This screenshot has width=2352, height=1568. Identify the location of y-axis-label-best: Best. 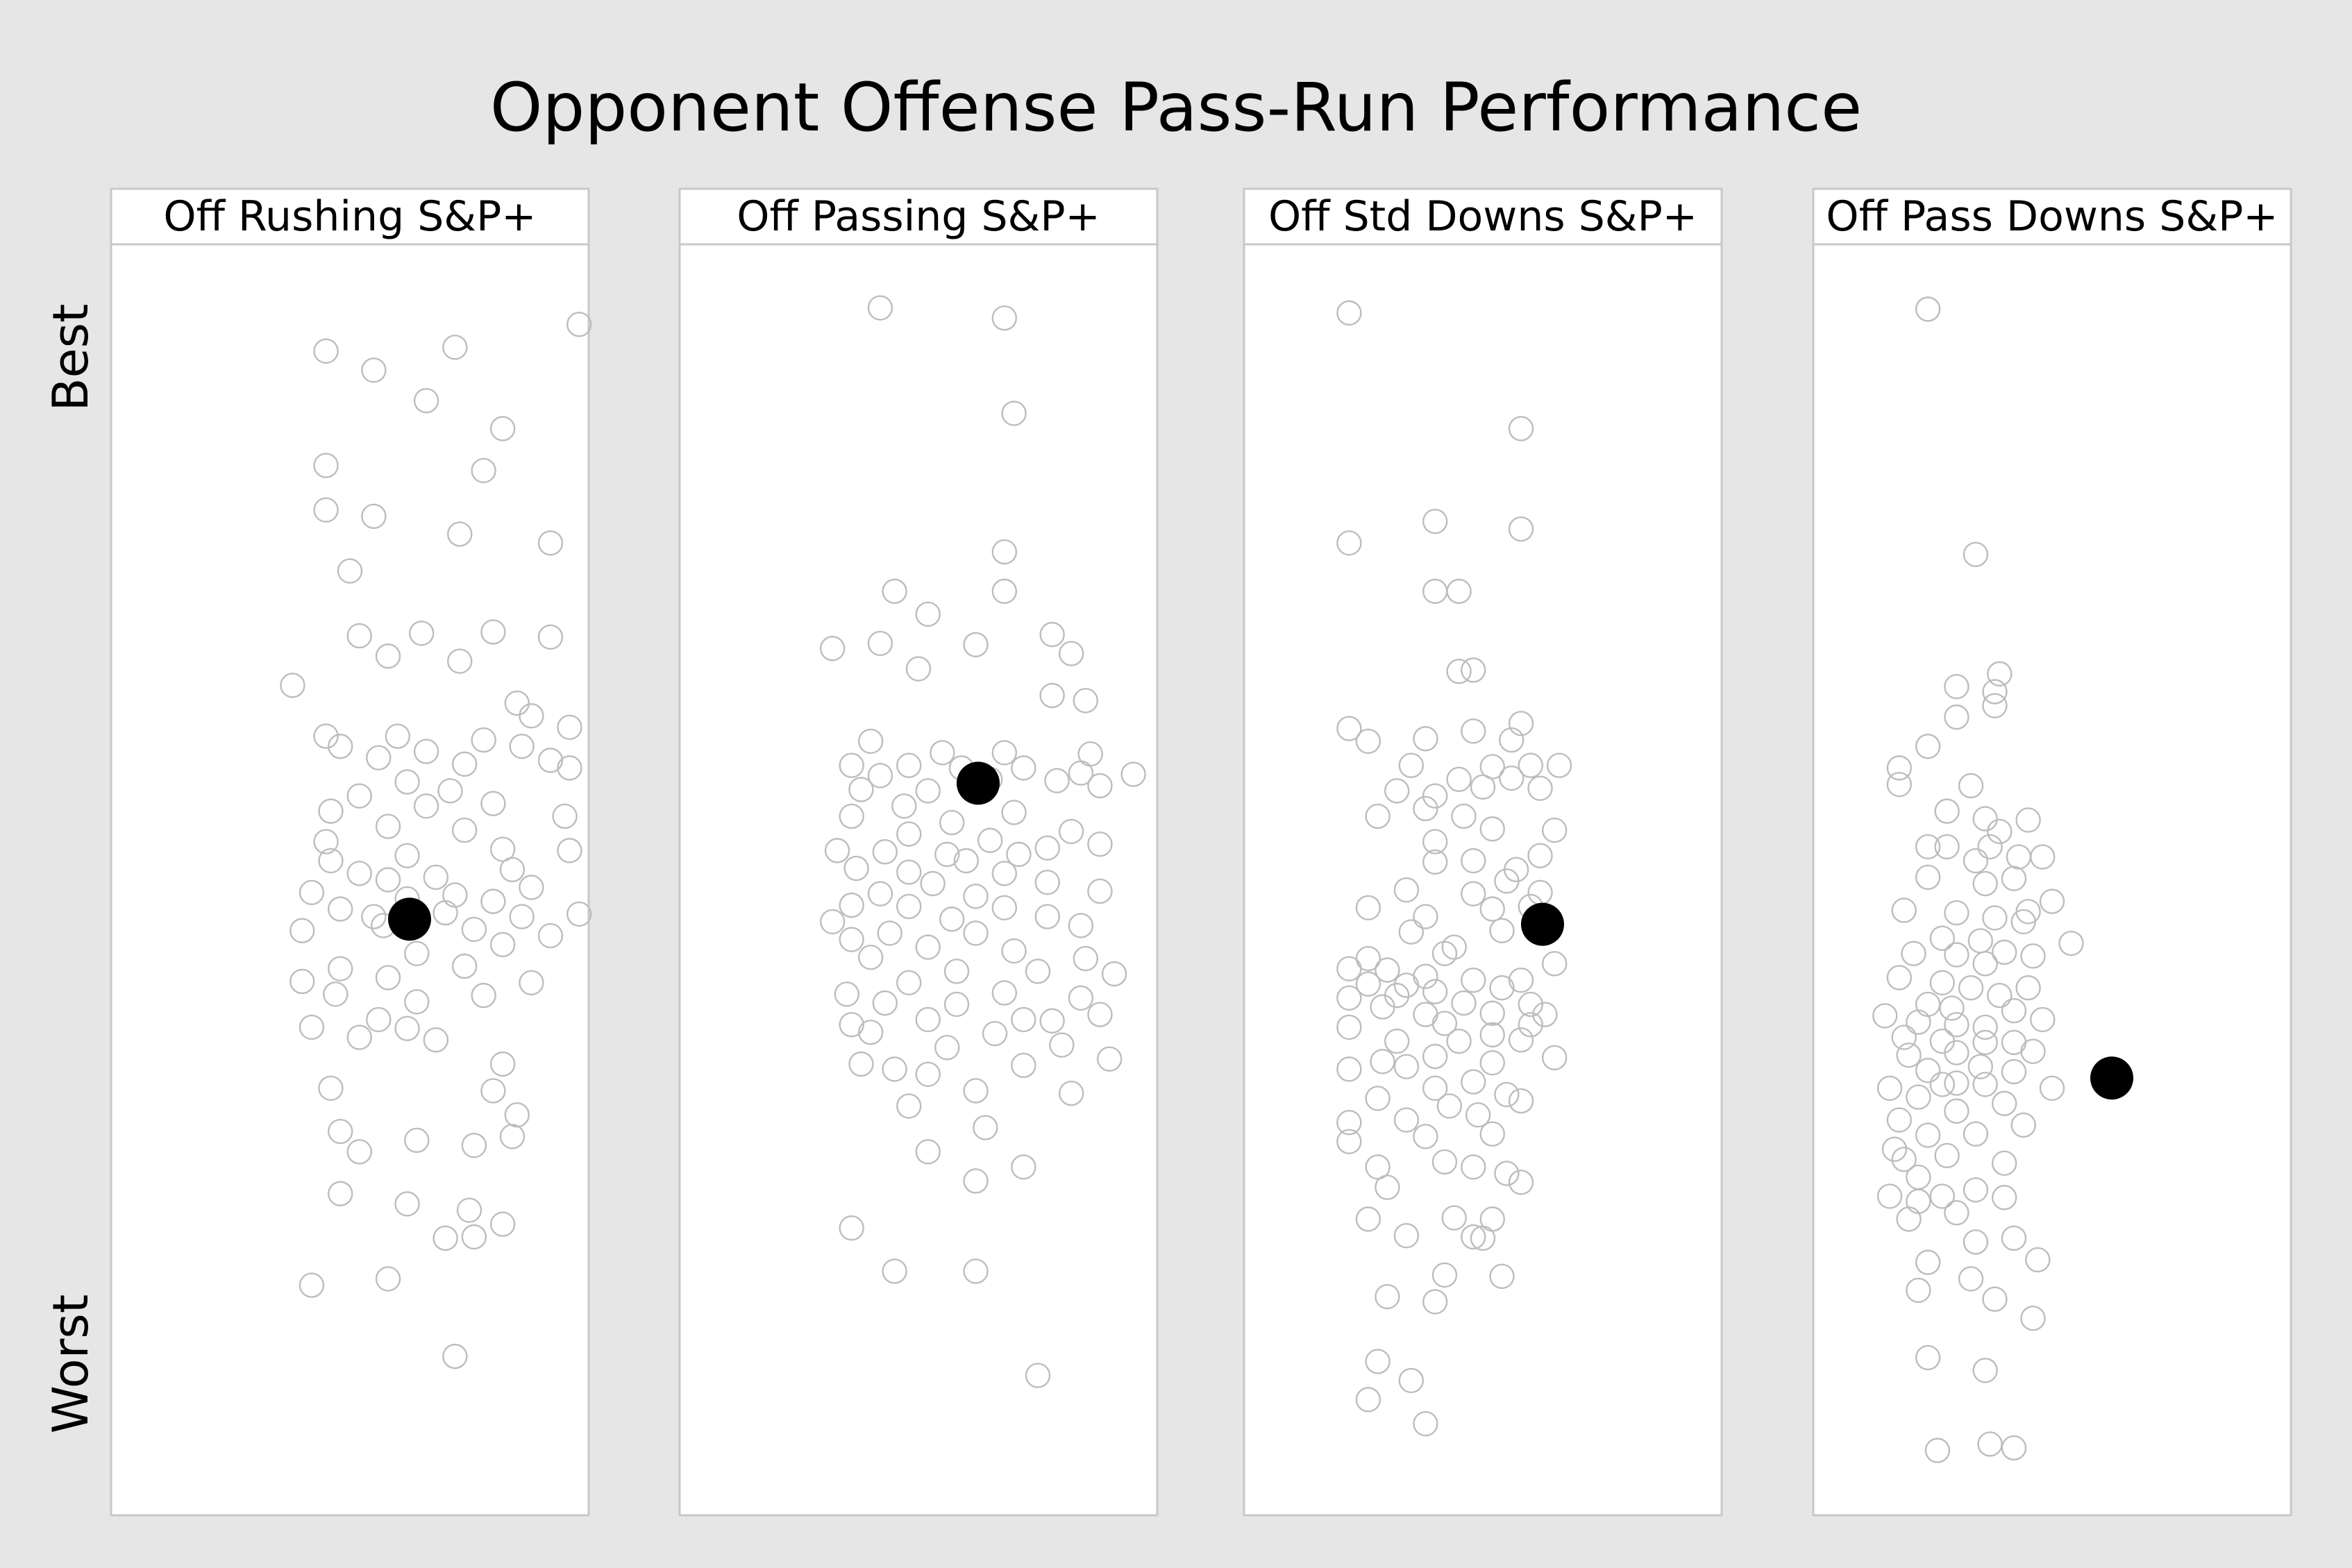
(70, 357).